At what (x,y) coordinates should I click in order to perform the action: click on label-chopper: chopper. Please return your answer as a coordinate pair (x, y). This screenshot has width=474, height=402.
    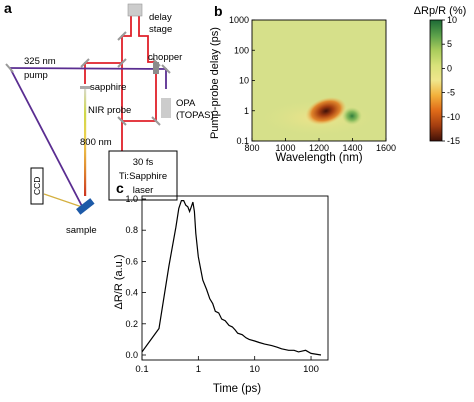
    Looking at the image, I should click on (165, 57).